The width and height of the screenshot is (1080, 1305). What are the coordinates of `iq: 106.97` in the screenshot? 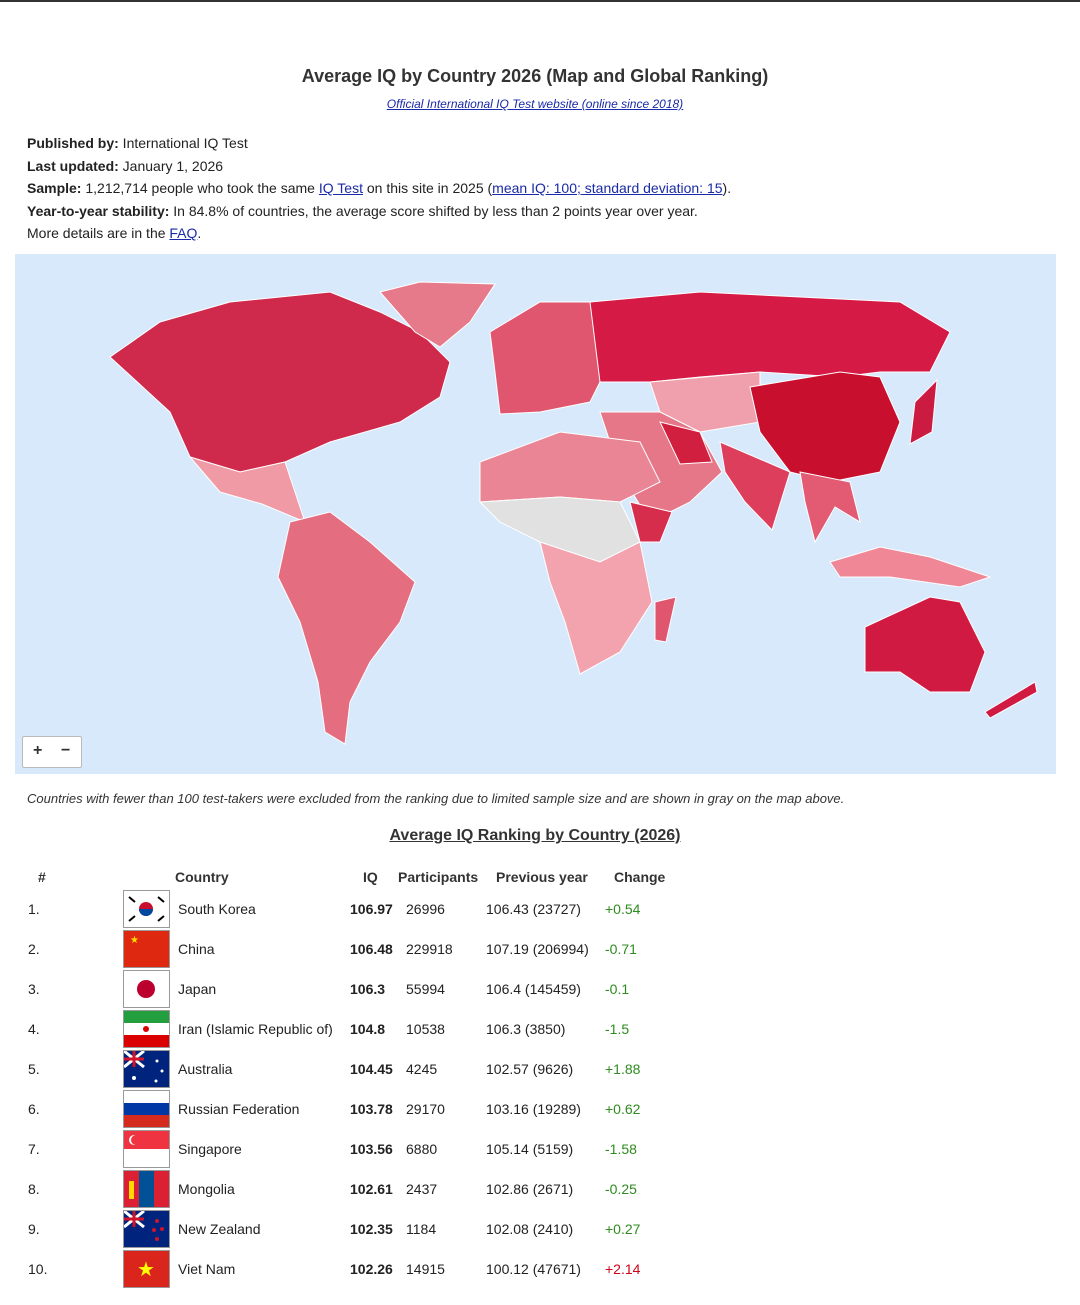 It's located at (371, 909).